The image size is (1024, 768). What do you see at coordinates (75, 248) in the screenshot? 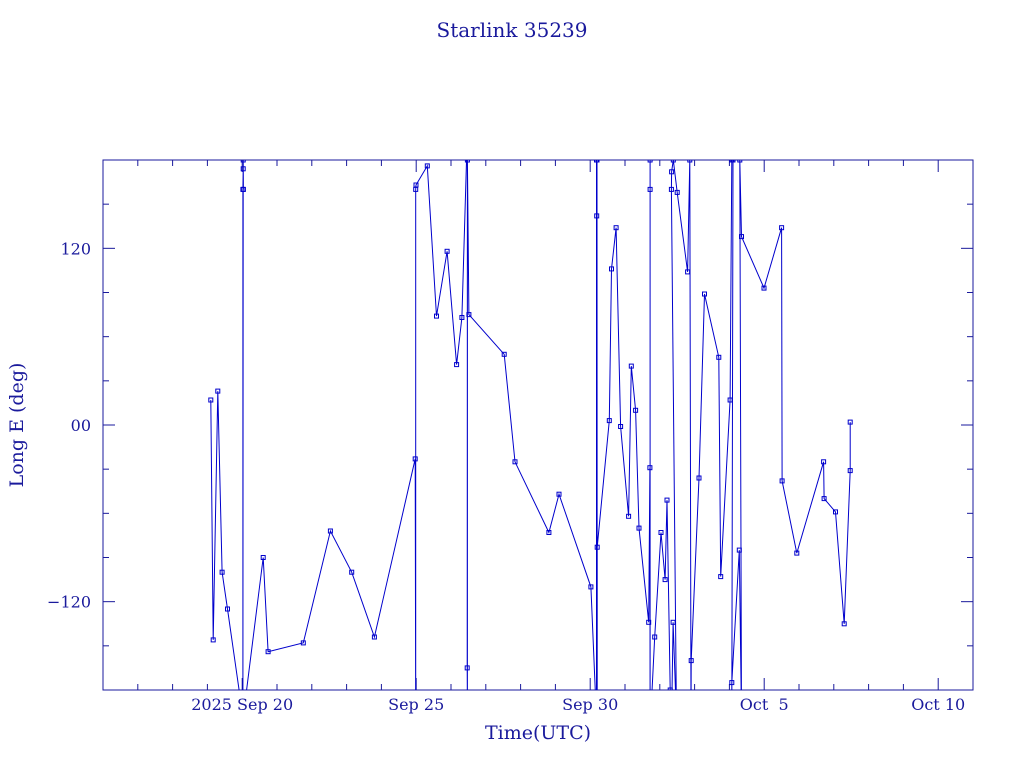
I see `y-tick-label: 120` at bounding box center [75, 248].